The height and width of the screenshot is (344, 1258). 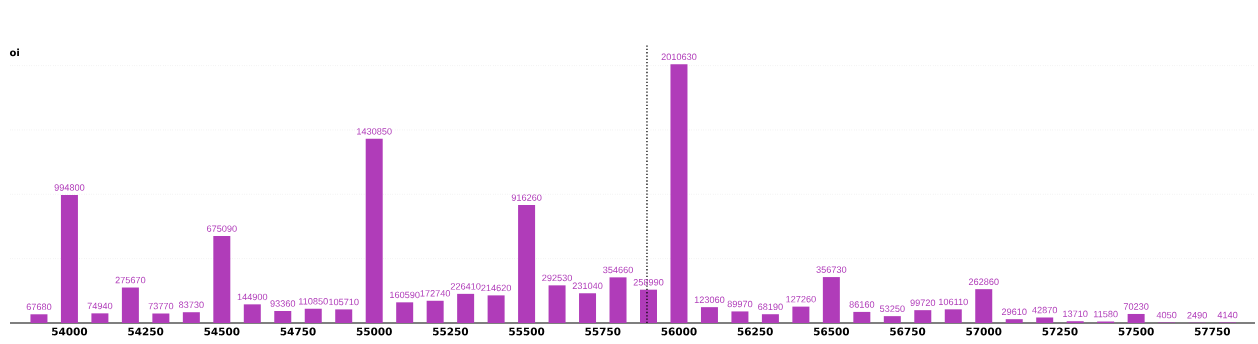 I want to click on data-label: 70230, so click(x=1136, y=306).